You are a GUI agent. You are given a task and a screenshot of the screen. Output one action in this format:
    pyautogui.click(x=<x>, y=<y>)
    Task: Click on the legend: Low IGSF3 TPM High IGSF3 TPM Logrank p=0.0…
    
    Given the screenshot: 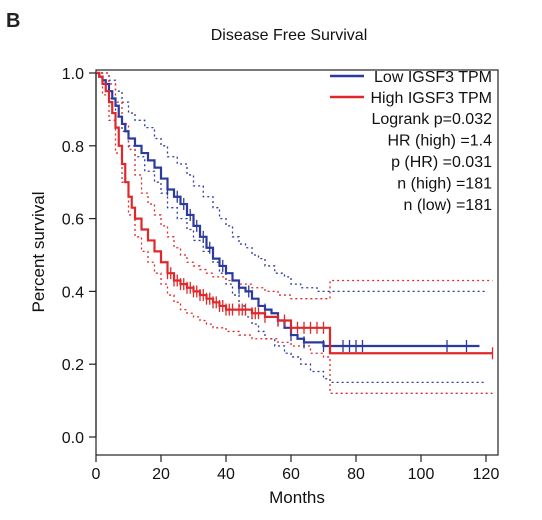 What is the action you would take?
    pyautogui.click(x=411, y=141)
    